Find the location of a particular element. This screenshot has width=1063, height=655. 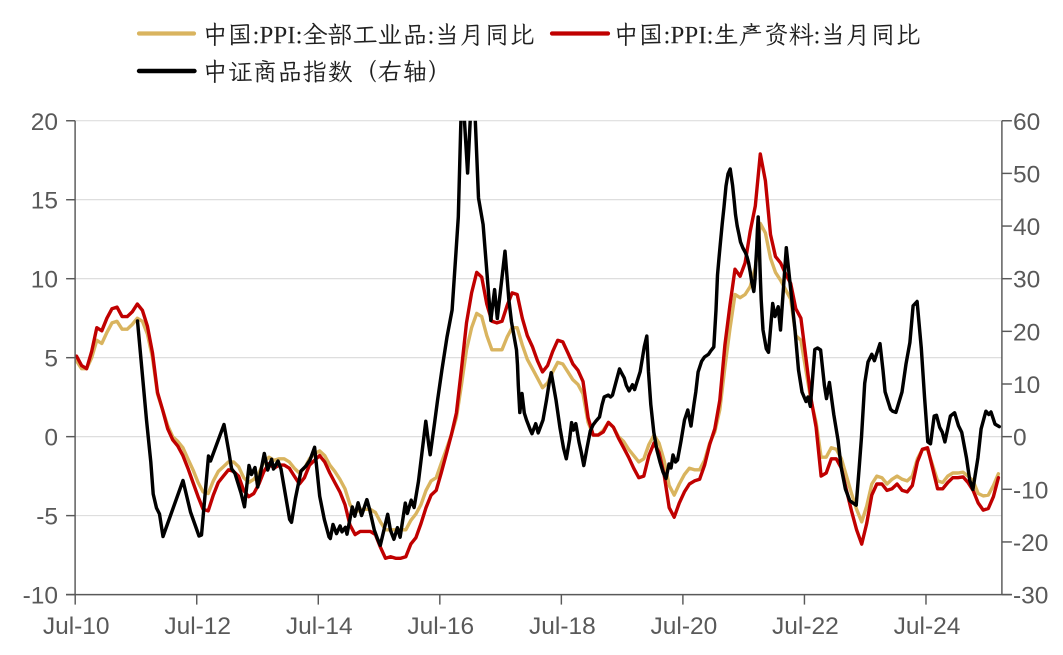

svg-text: Jul-16 is located at coordinates (440, 626).